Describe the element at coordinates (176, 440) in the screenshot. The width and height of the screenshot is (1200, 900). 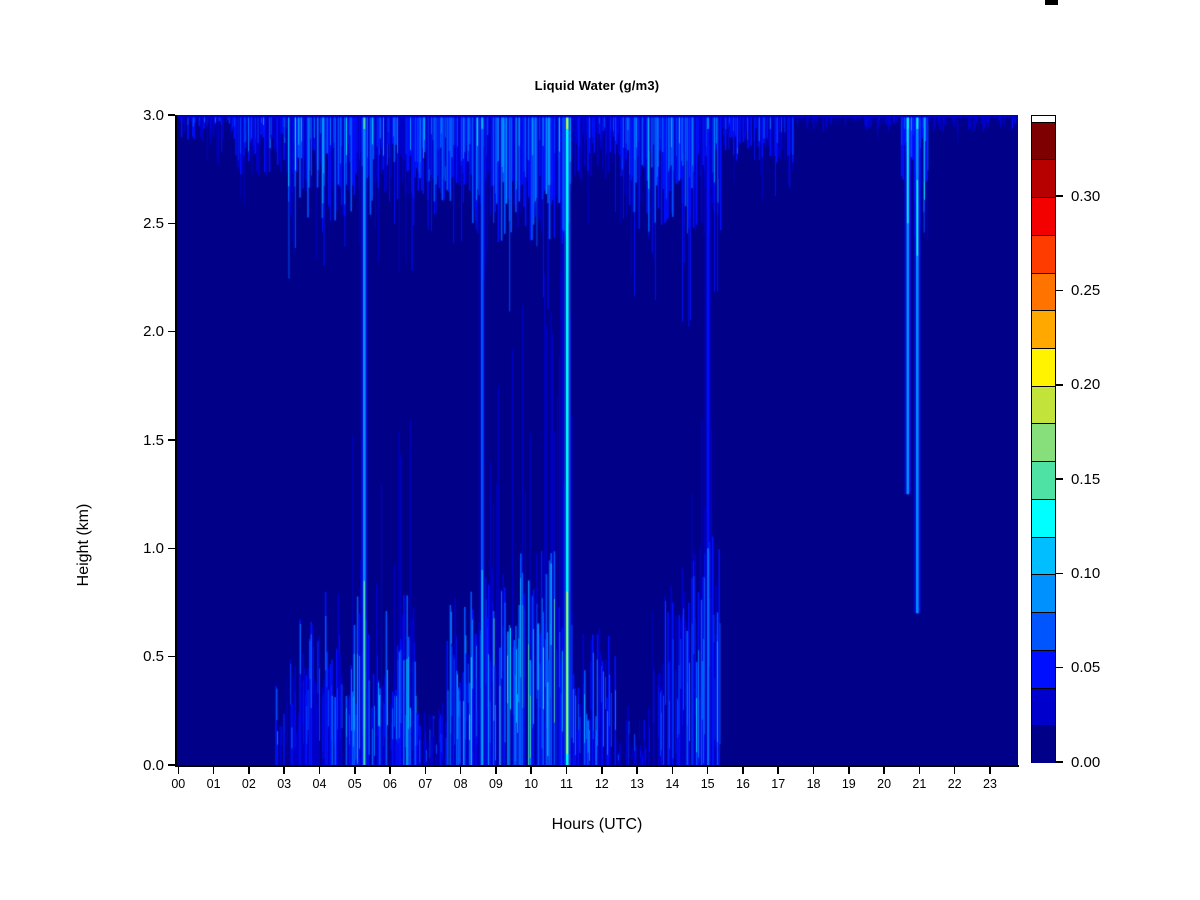
I see `y-axis-line` at that location.